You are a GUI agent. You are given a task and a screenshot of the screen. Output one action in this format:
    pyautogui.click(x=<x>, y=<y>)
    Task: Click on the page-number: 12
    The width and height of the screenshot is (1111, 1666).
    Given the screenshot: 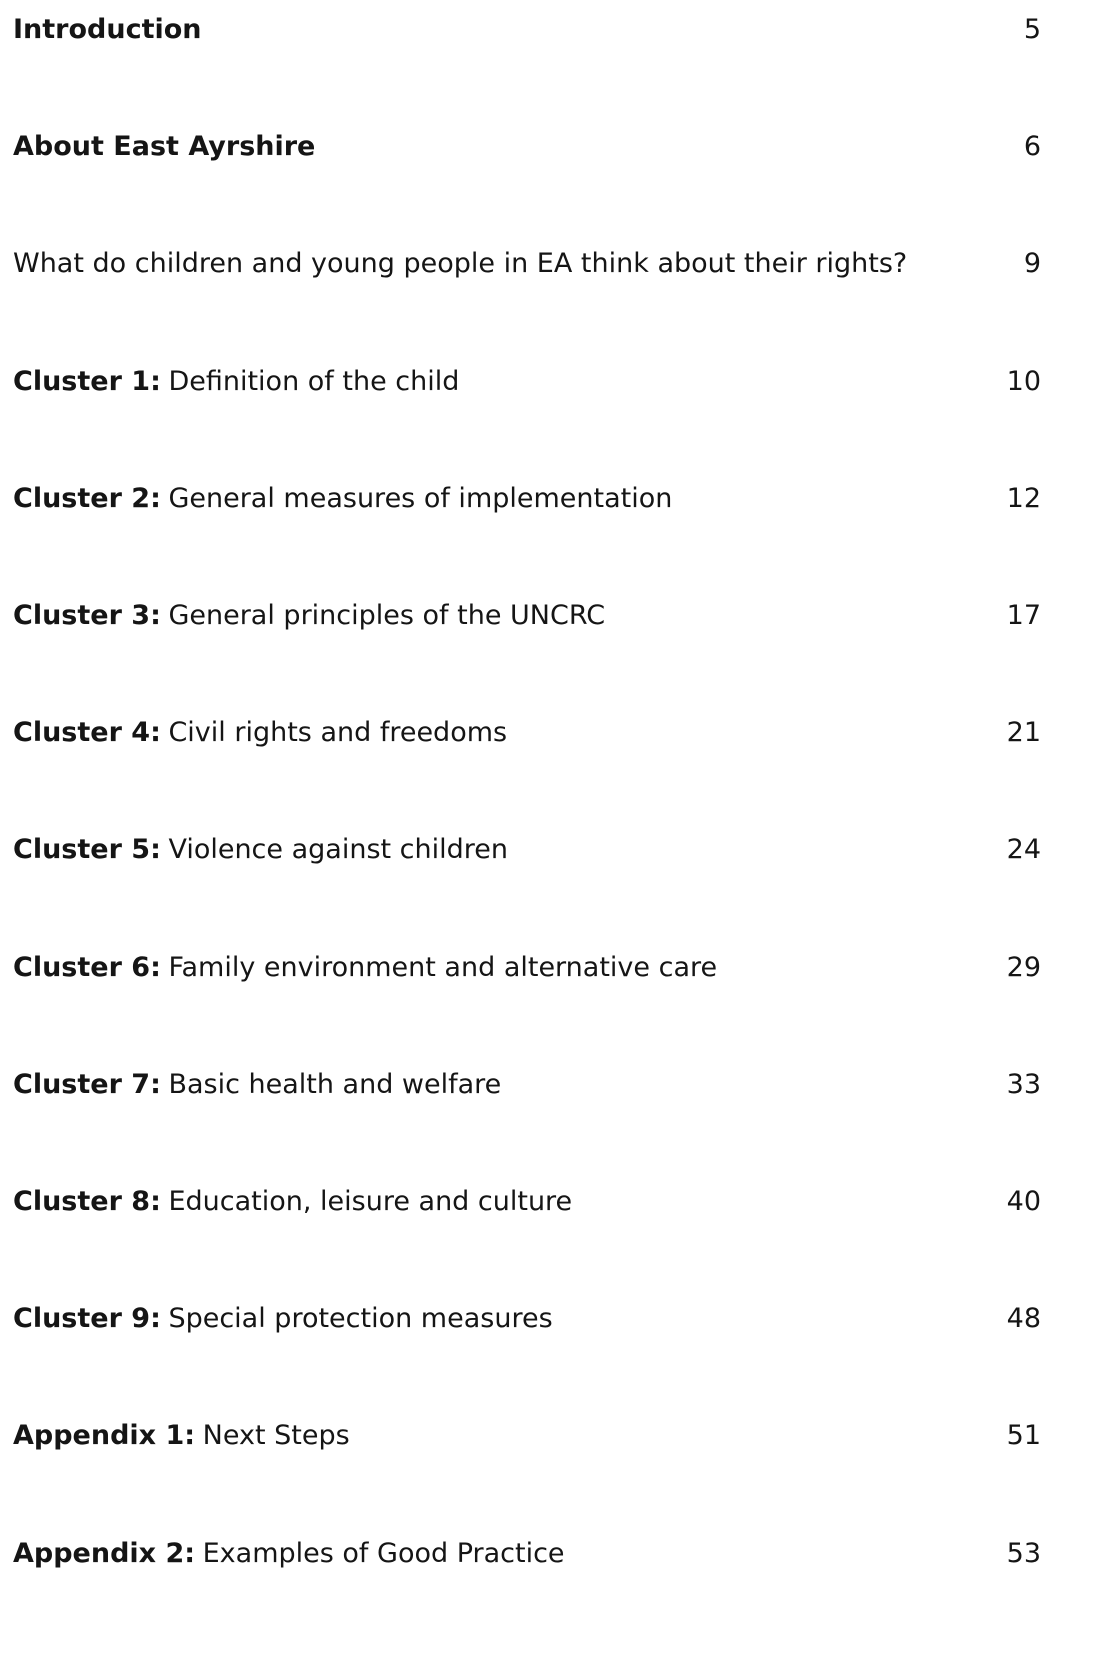 What is the action you would take?
    pyautogui.click(x=1023, y=498)
    